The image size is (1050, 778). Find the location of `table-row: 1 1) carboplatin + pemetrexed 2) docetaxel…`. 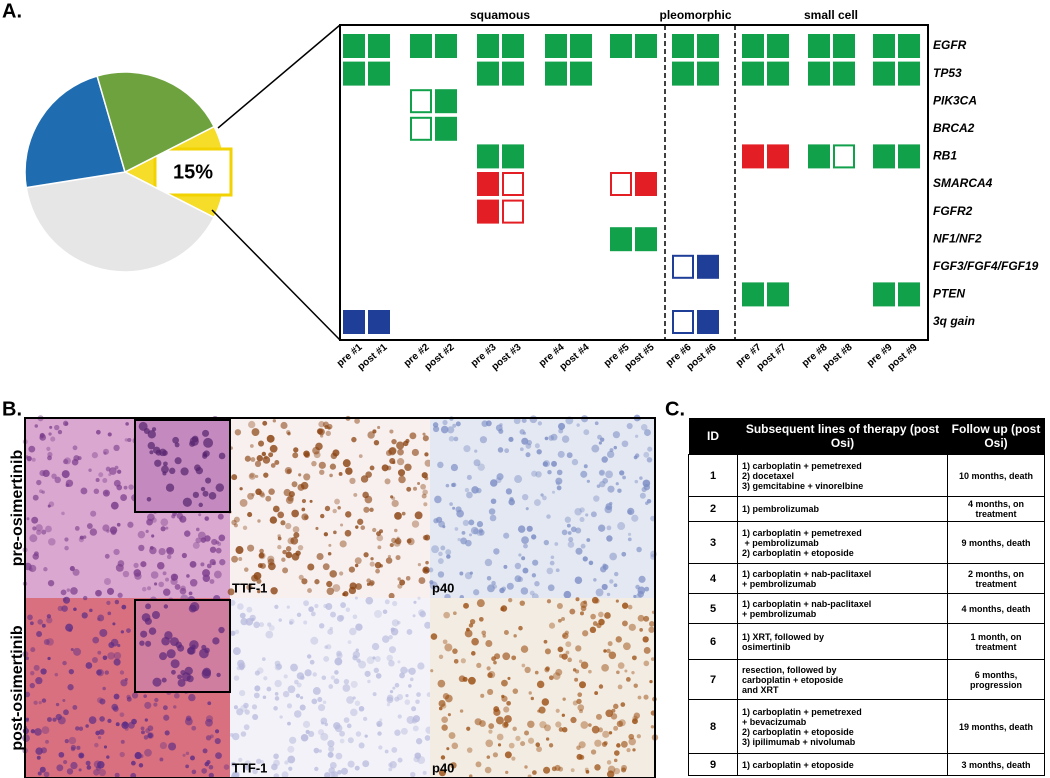

table-row: 1 1) carboplatin + pemetrexed 2) docetaxel… is located at coordinates (866, 475).